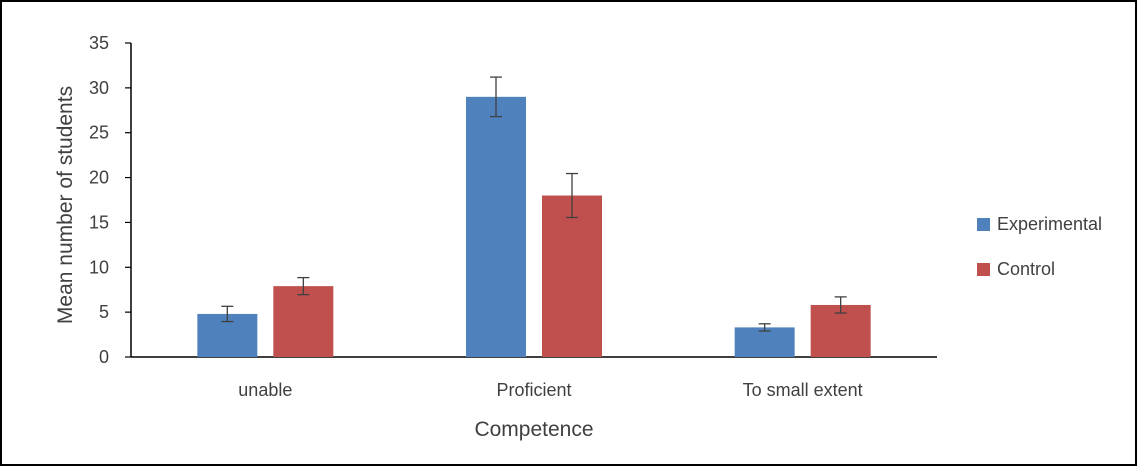 Image resolution: width=1137 pixels, height=468 pixels. I want to click on y-tick-label: 5, so click(104, 312).